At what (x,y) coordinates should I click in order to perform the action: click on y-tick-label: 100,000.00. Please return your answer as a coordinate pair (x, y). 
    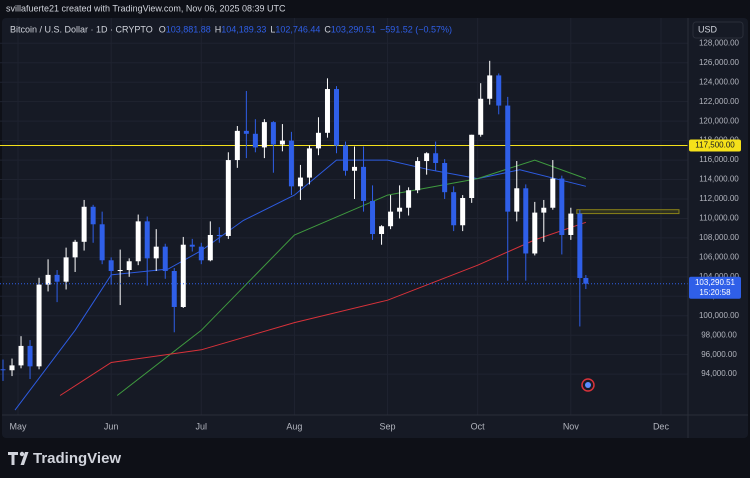
    Looking at the image, I should click on (719, 315).